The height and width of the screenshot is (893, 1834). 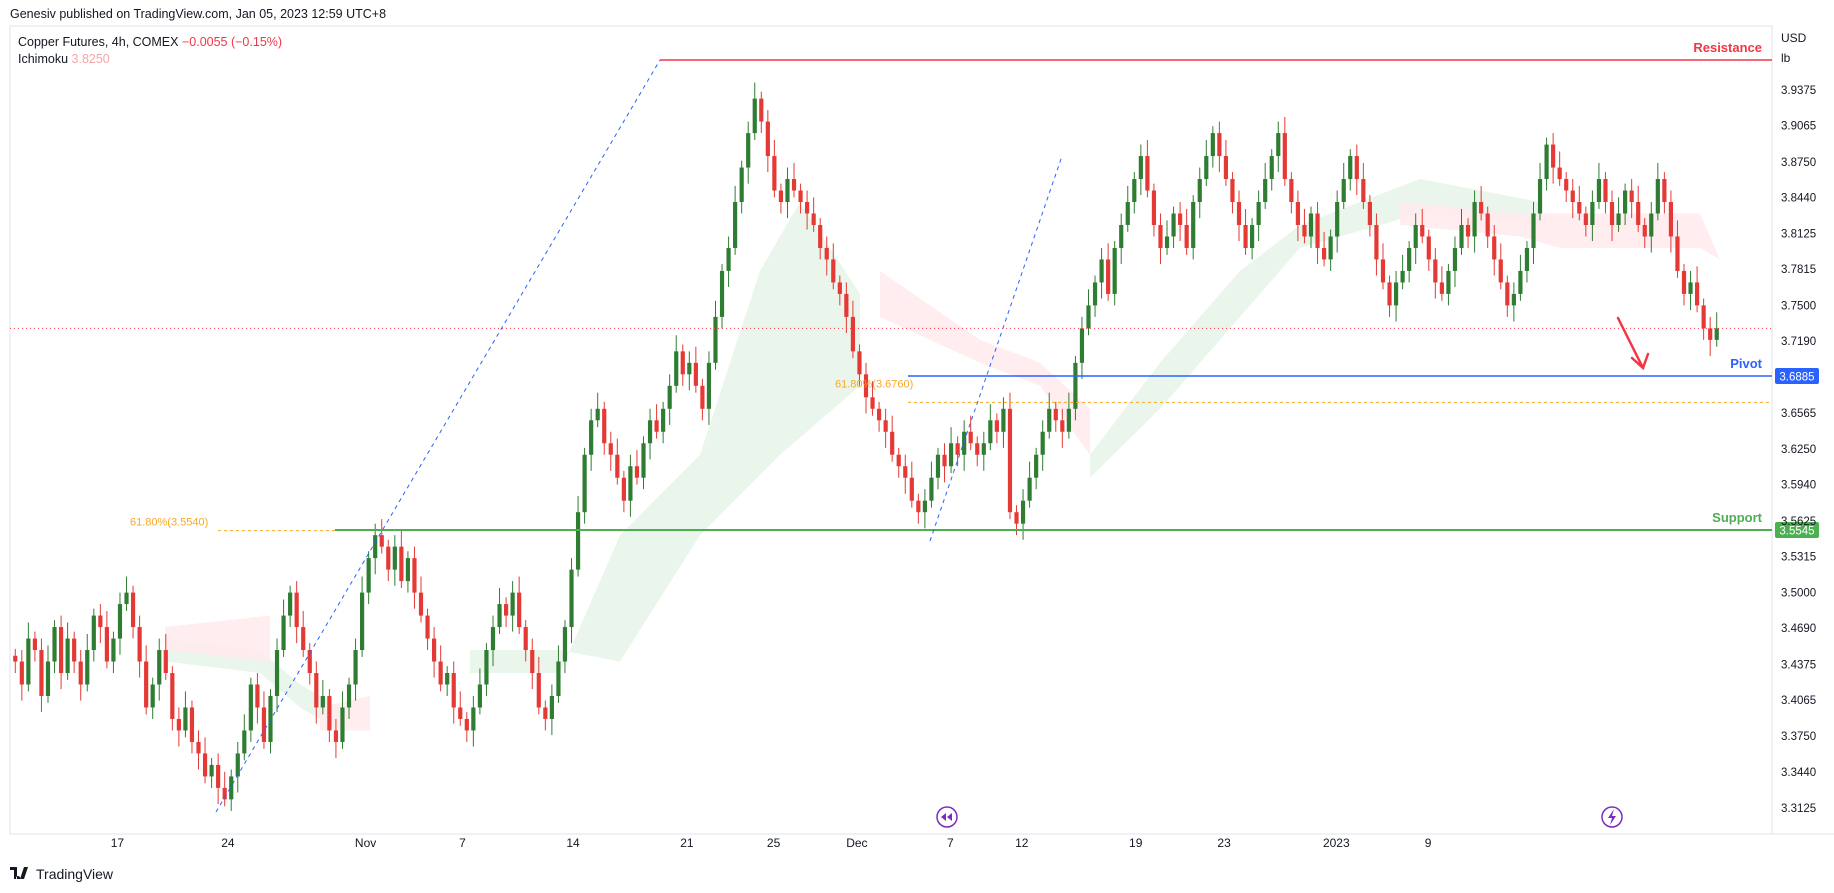 I want to click on lightning-icon, so click(x=1612, y=817).